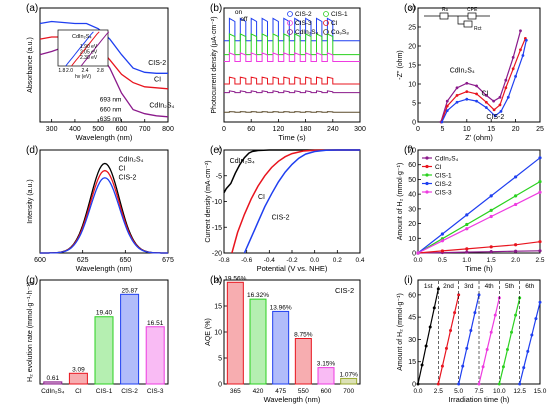 This screenshot has height=416, width=554. What do you see at coordinates (292, 137) in the screenshot?
I see `x-axis-label: Time (s)` at bounding box center [292, 137].